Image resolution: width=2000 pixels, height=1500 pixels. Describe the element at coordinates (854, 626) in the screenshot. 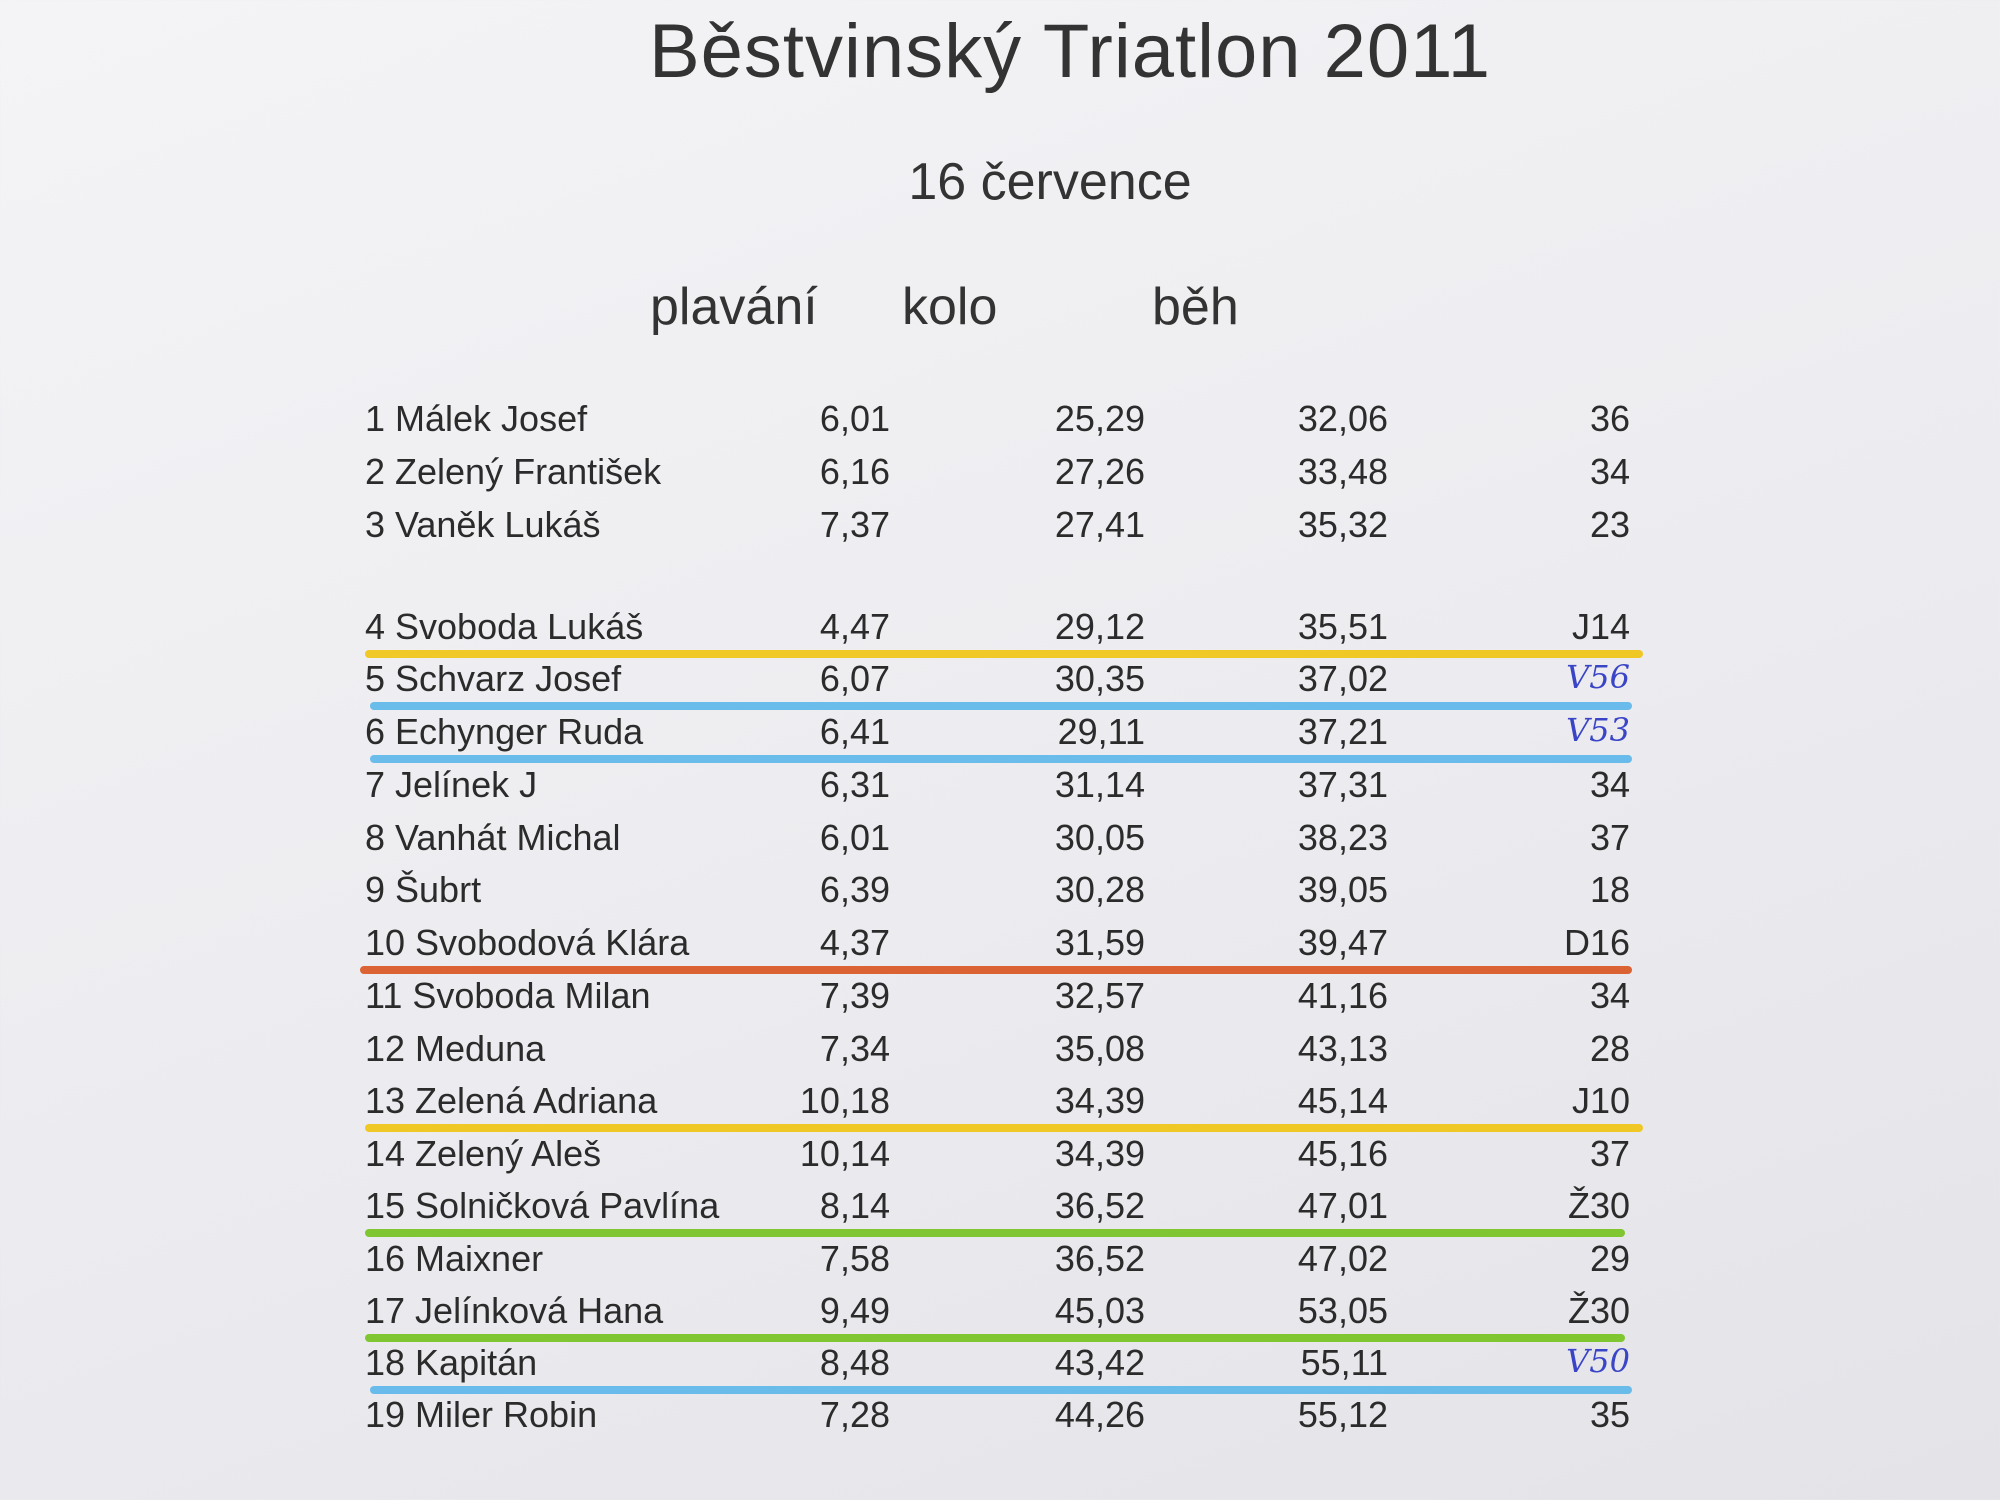

I see `swim-time: 4,47` at that location.